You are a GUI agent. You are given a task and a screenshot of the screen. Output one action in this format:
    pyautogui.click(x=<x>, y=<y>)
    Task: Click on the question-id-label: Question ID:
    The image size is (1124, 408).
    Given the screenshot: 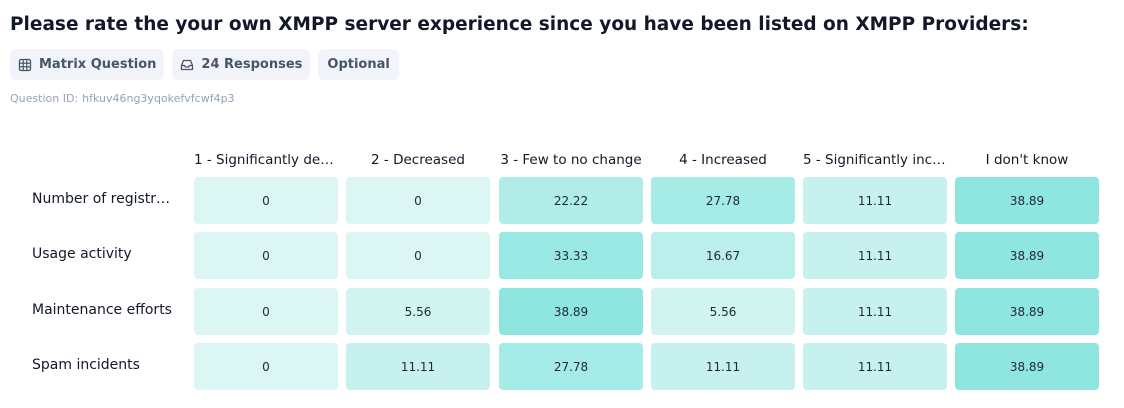 What is the action you would take?
    pyautogui.click(x=44, y=98)
    